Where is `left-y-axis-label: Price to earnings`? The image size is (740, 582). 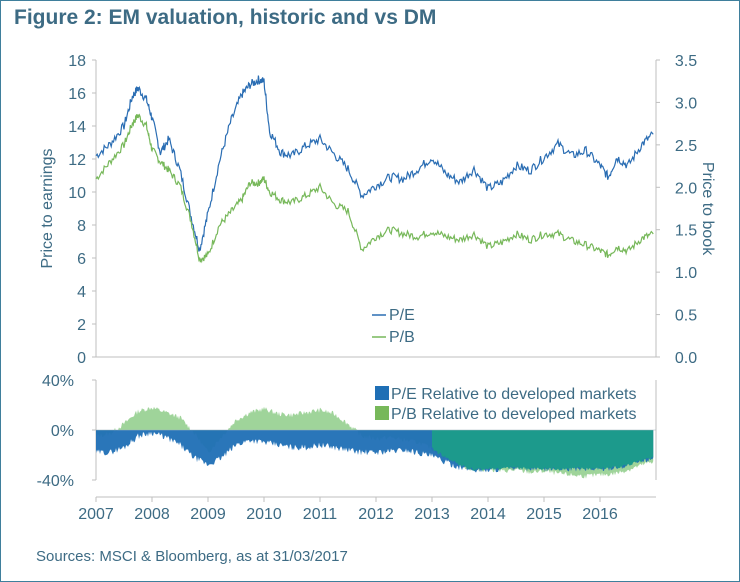 left-y-axis-label: Price to earnings is located at coordinates (47, 208).